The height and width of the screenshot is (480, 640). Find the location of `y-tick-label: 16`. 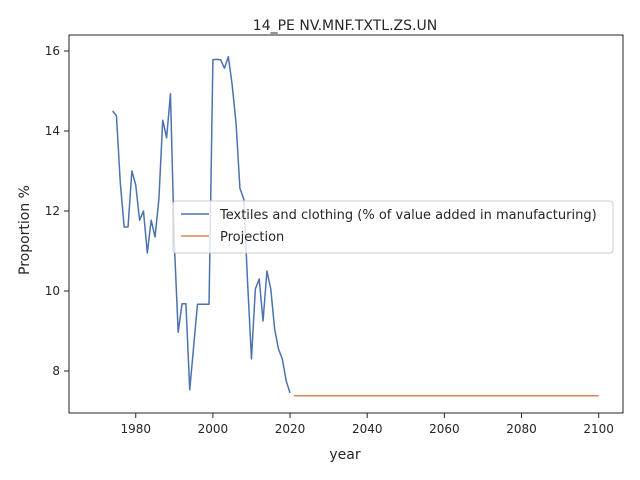

y-tick-label: 16 is located at coordinates (52, 51).